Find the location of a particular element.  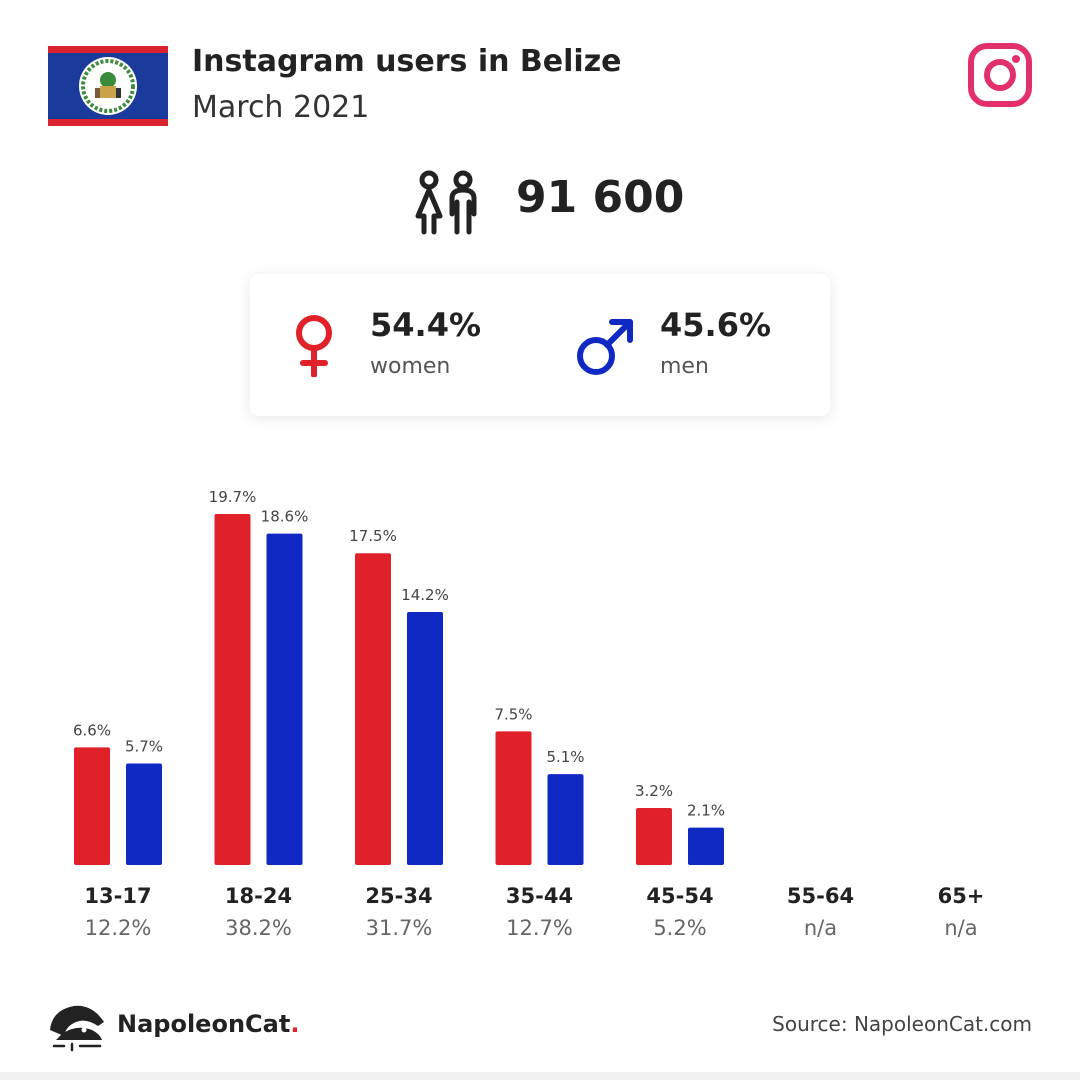

male-icon is located at coordinates (605, 347).